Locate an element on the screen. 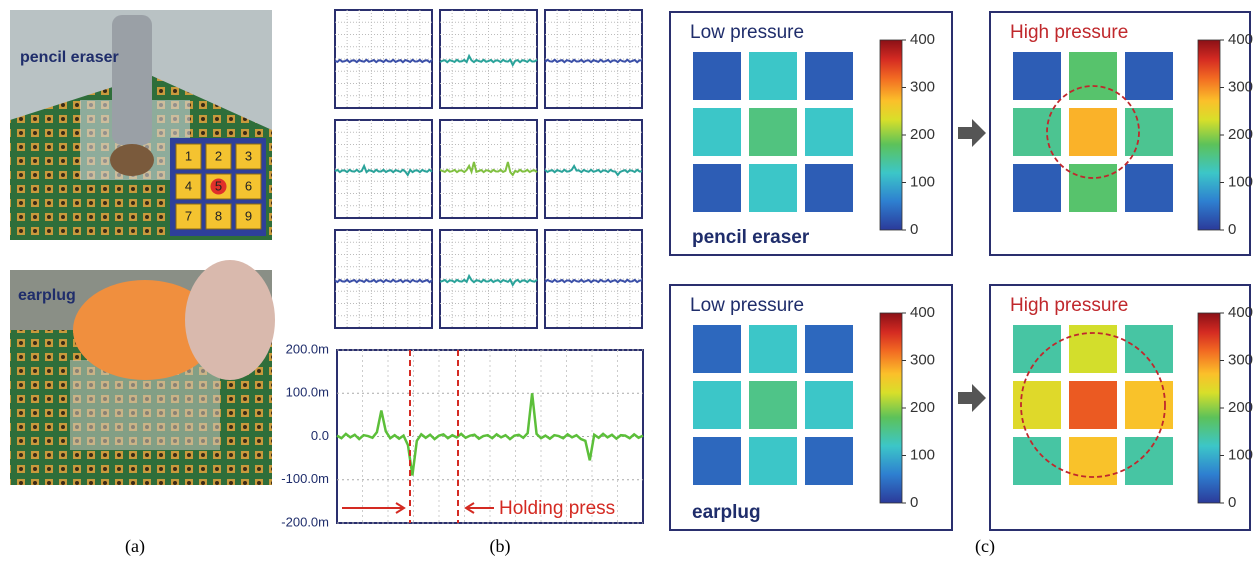 This screenshot has height=562, width=1258. object-label: pencil eraser is located at coordinates (751, 237).